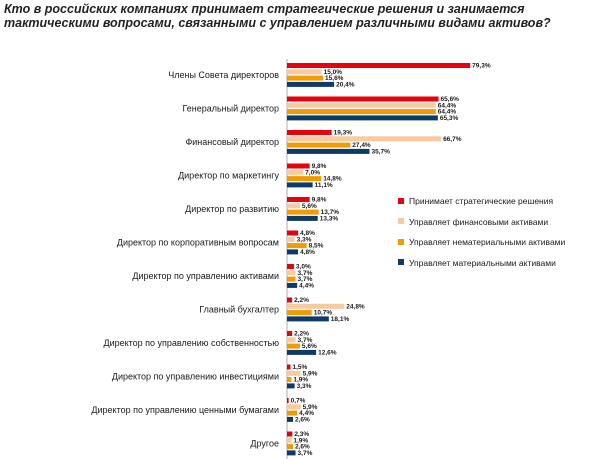 This screenshot has height=459, width=600. Describe the element at coordinates (195, 376) in the screenshot. I see `category-label: Директор по управлению инвестициями` at that location.